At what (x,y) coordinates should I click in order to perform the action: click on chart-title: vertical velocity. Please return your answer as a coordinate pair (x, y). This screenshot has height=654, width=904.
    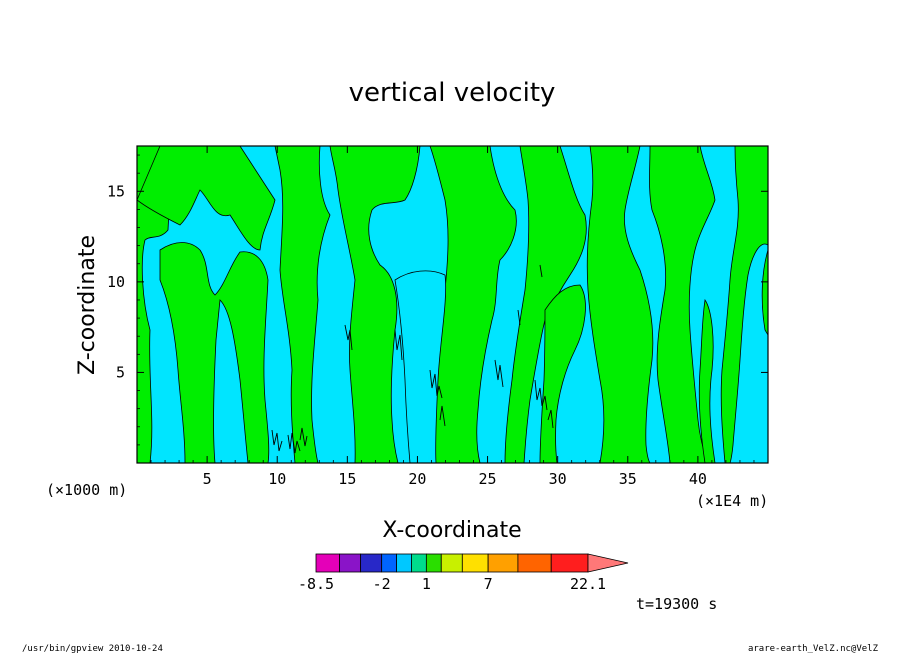
    Looking at the image, I should click on (452, 93).